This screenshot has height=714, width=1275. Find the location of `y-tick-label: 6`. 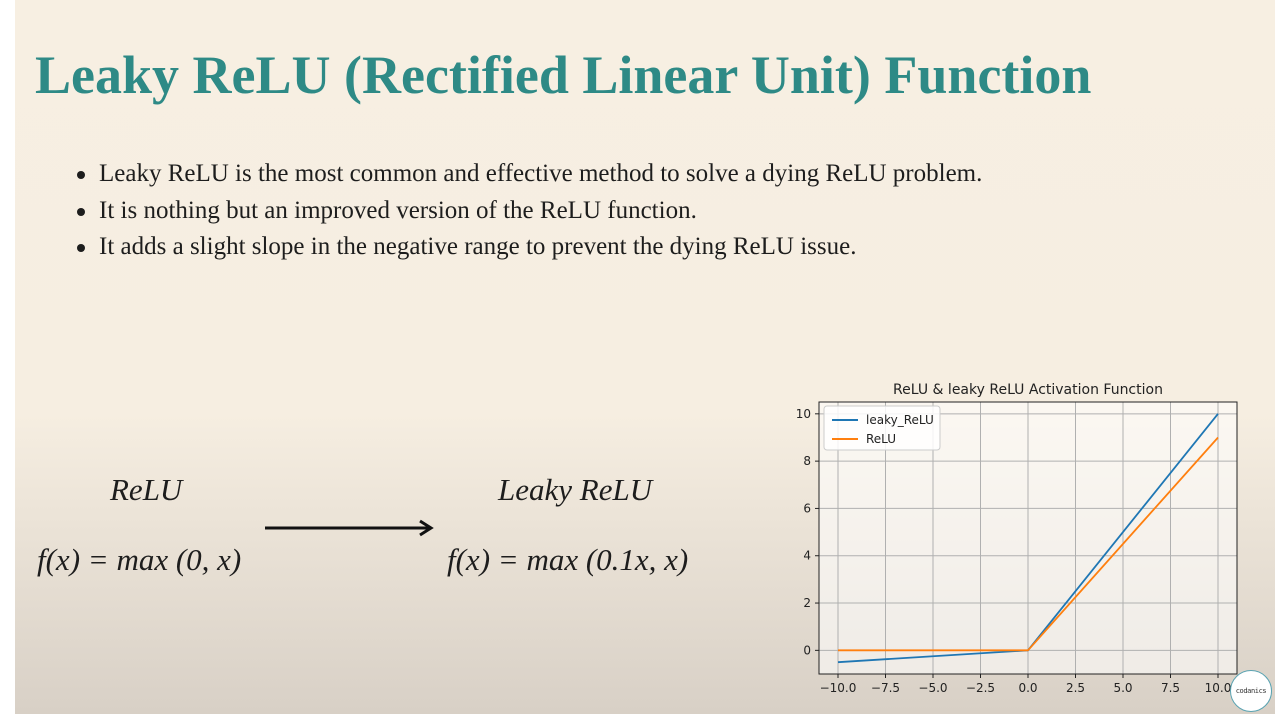

y-tick-label: 6 is located at coordinates (807, 508).